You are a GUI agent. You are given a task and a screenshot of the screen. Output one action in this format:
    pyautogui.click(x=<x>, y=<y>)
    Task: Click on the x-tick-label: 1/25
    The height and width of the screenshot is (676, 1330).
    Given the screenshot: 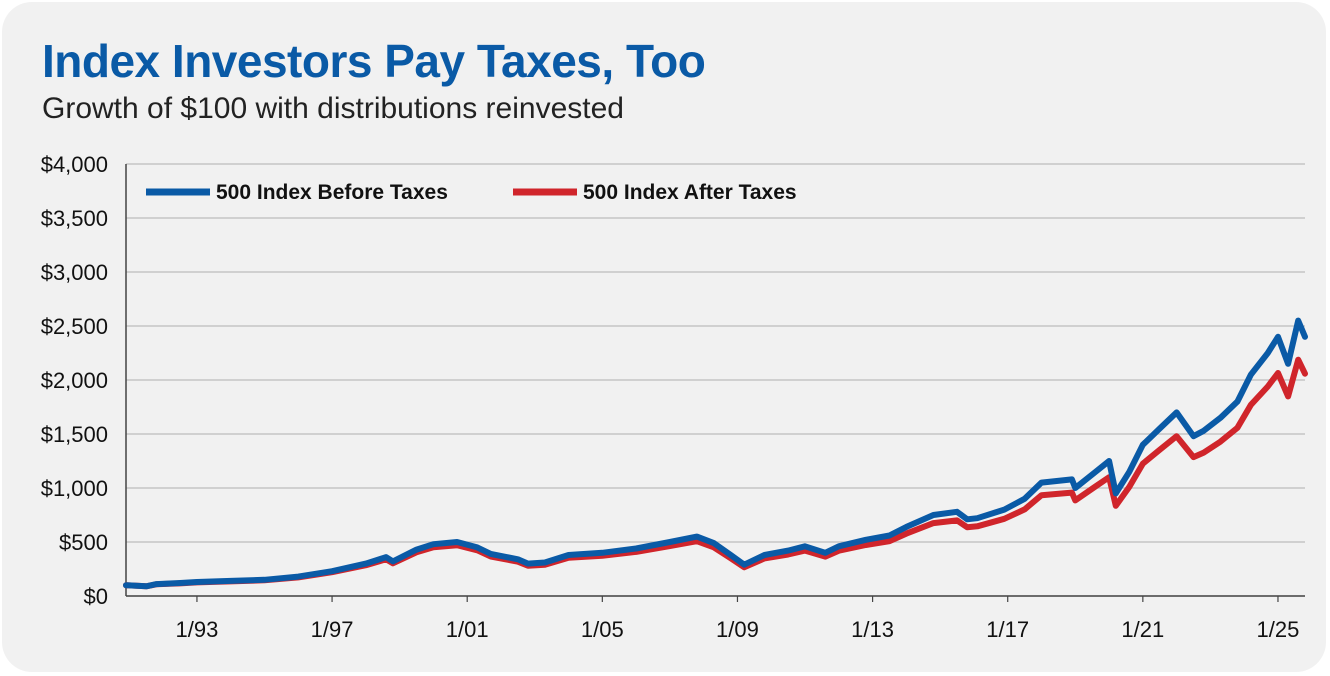 What is the action you would take?
    pyautogui.click(x=1278, y=629)
    